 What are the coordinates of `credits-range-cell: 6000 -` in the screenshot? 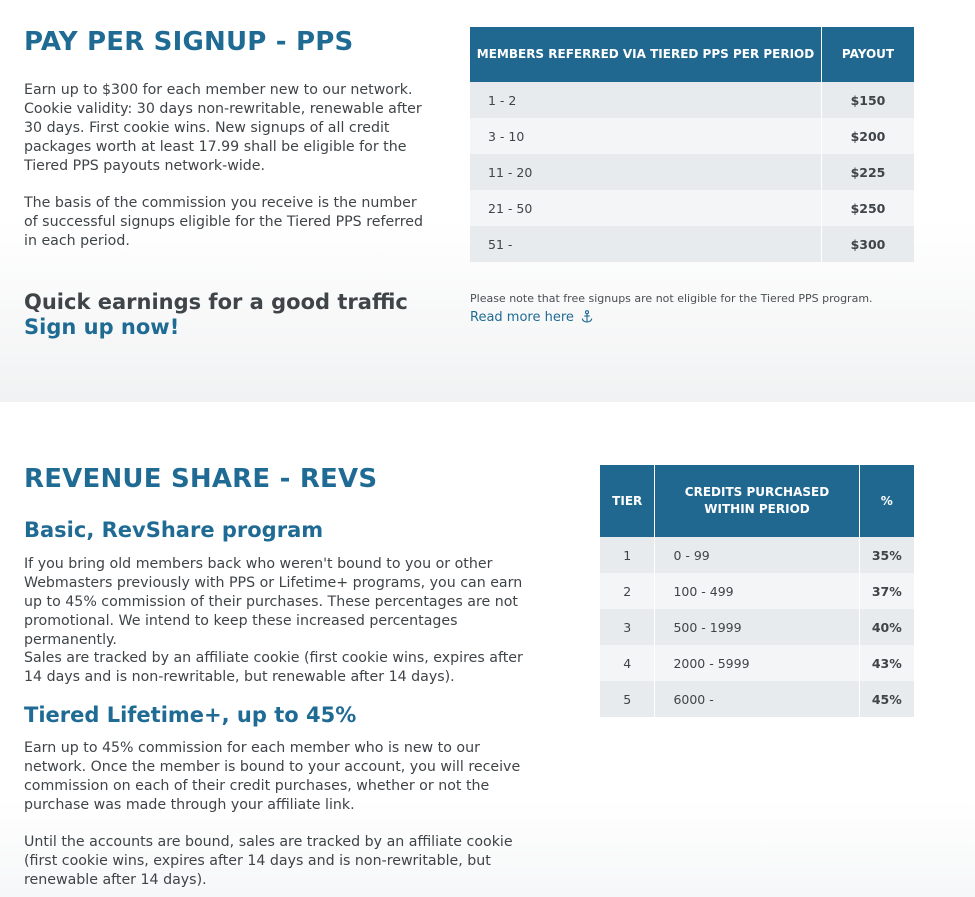 It's located at (757, 699).